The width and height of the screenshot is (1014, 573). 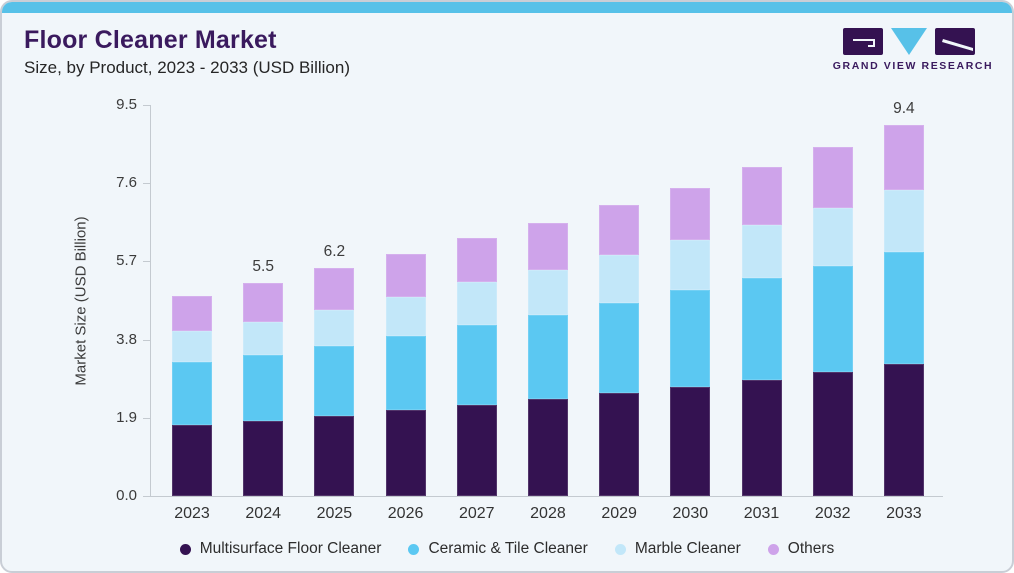 I want to click on page-title: Floor Cleaner Market, so click(x=150, y=40).